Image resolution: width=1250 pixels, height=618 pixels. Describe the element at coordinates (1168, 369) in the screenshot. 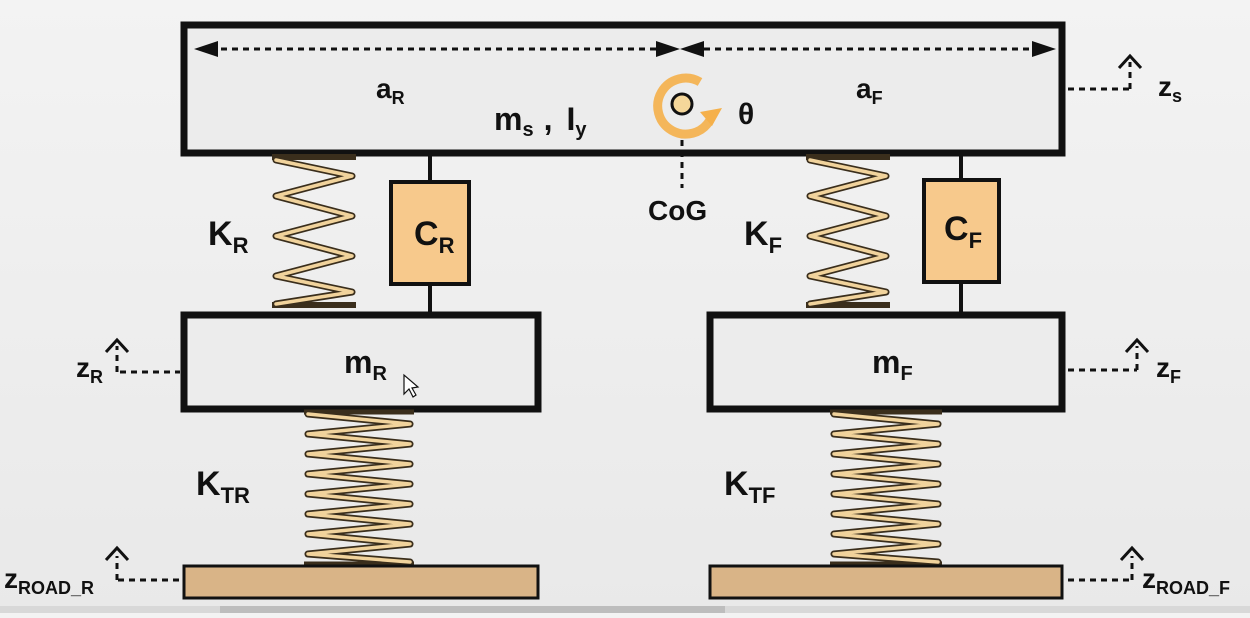

I see `label-z-f: zF` at that location.